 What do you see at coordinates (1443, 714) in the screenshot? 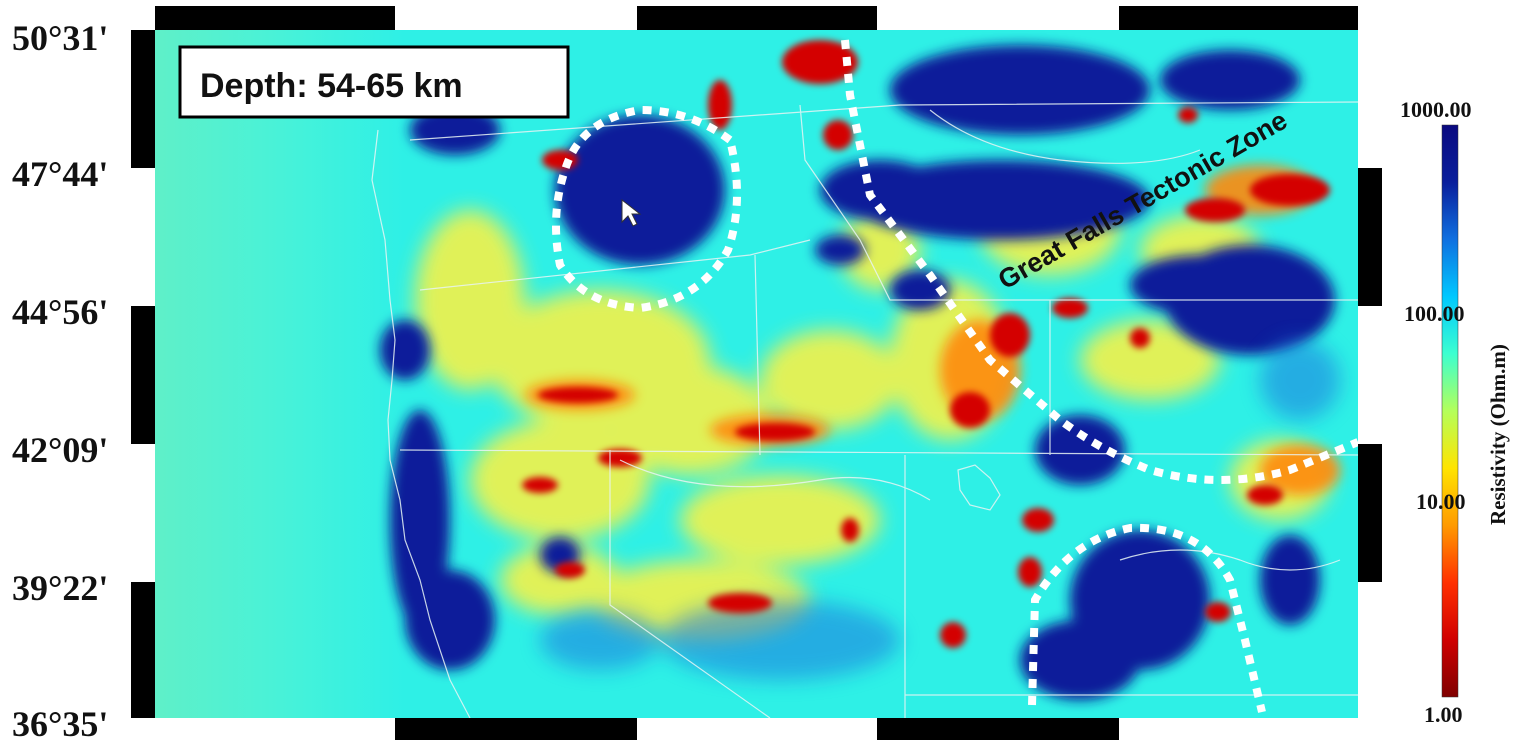
I see `colorbar-tick-label: 1.00` at bounding box center [1443, 714].